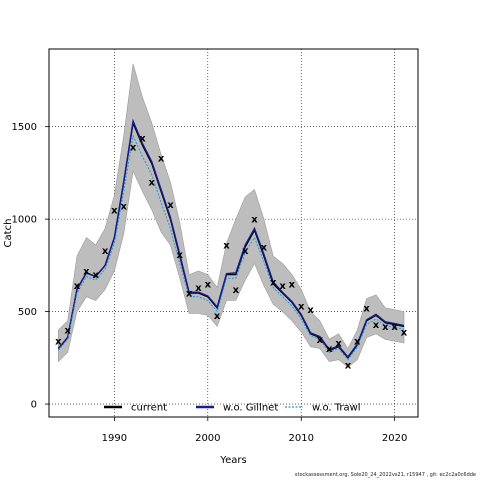 This screenshot has height=480, width=480. I want to click on legend: current w.o. Gillnet w.o. Trawl, so click(232, 408).